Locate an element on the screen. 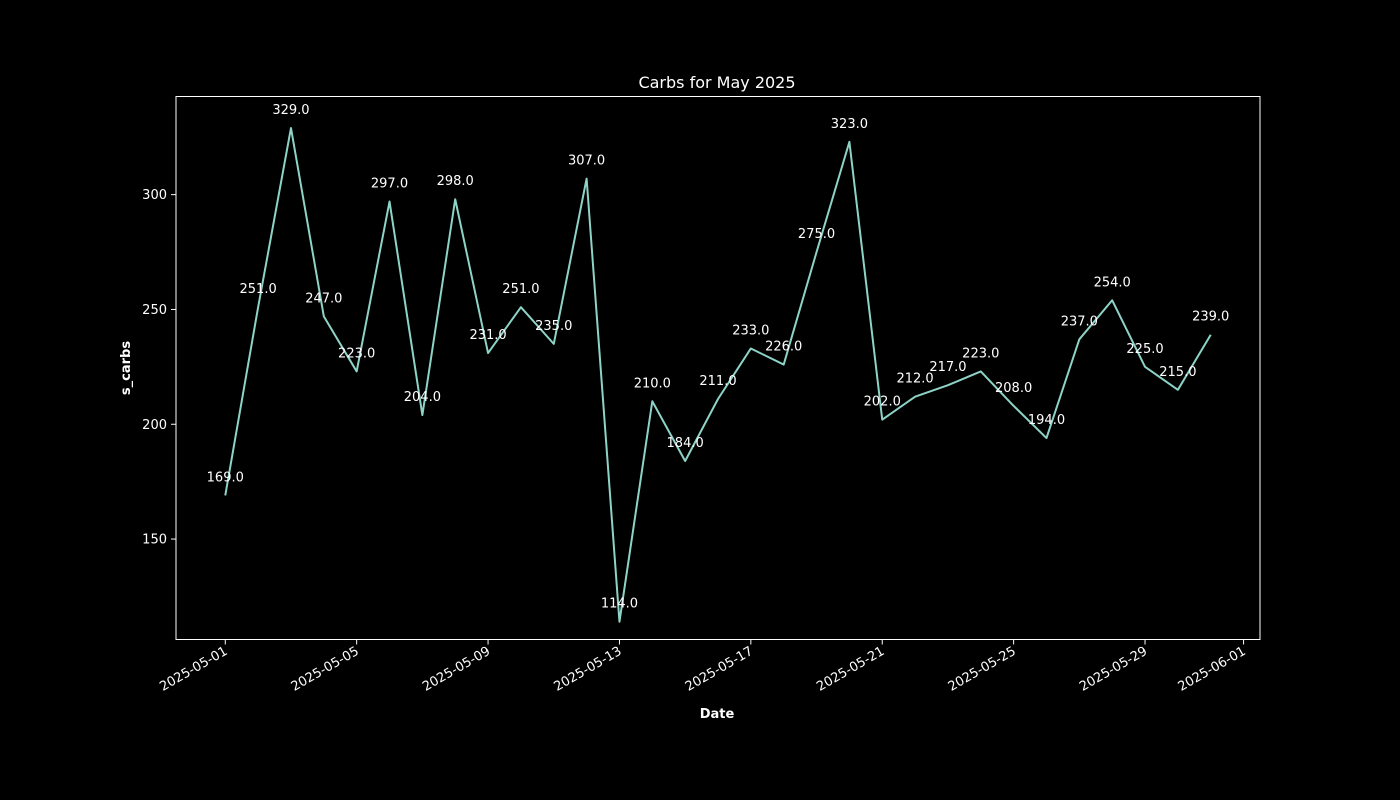 The height and width of the screenshot is (800, 1400). x-axis-label: Date is located at coordinates (717, 714).